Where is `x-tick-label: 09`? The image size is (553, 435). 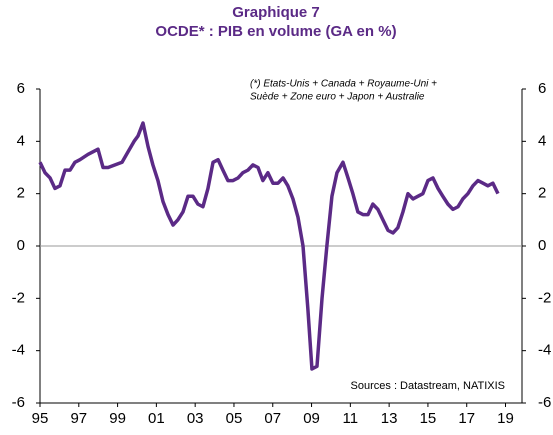 x-tick-label: 09 is located at coordinates (311, 418).